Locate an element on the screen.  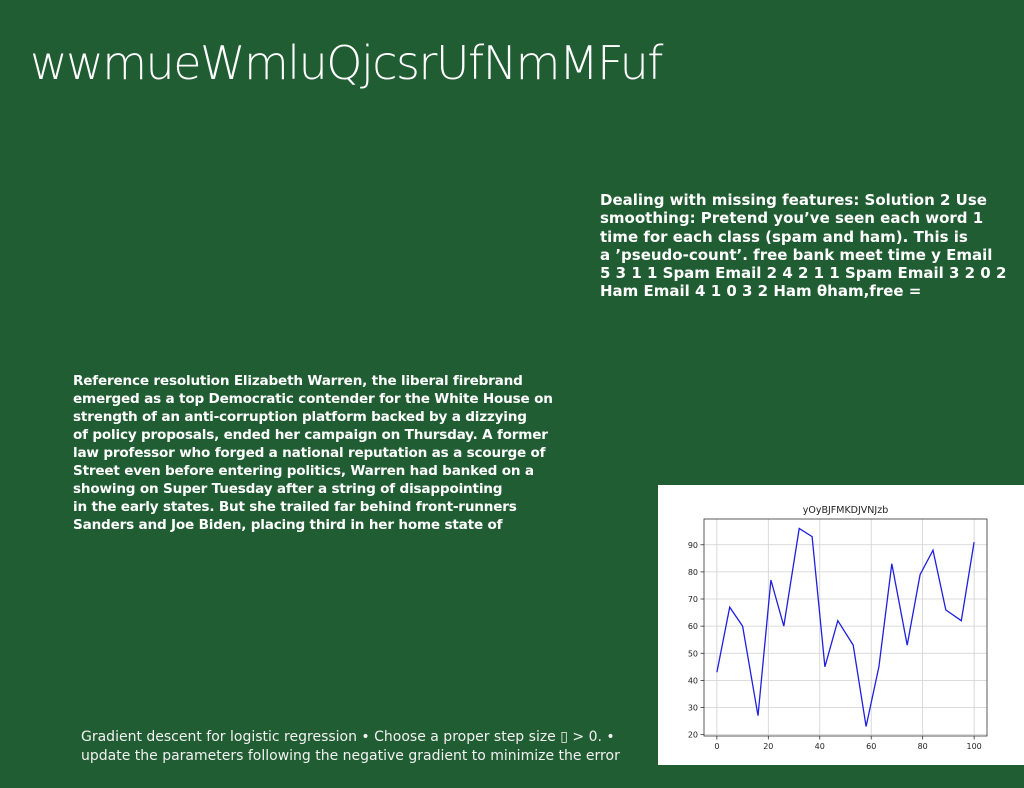
y-tick-label: 70 is located at coordinates (693, 599).